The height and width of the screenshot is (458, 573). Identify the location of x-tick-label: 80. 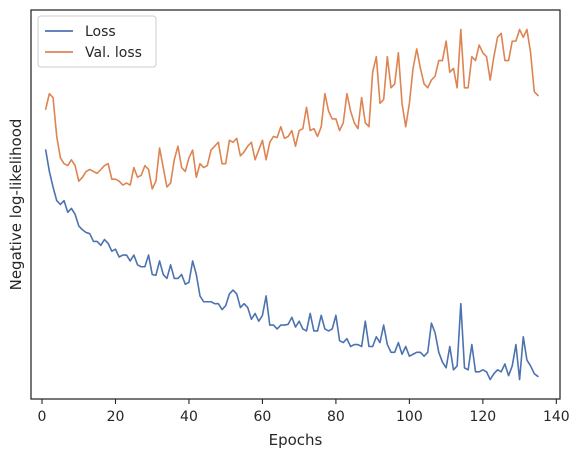
(336, 417).